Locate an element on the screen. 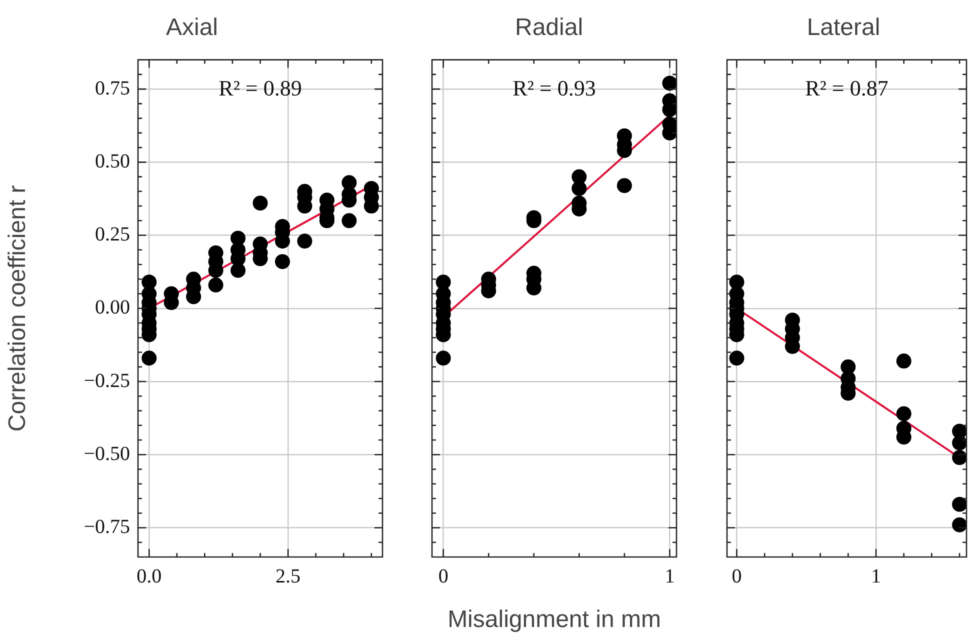 Image resolution: width=974 pixels, height=639 pixels. y-tick-label: −0.25 is located at coordinates (107, 381).